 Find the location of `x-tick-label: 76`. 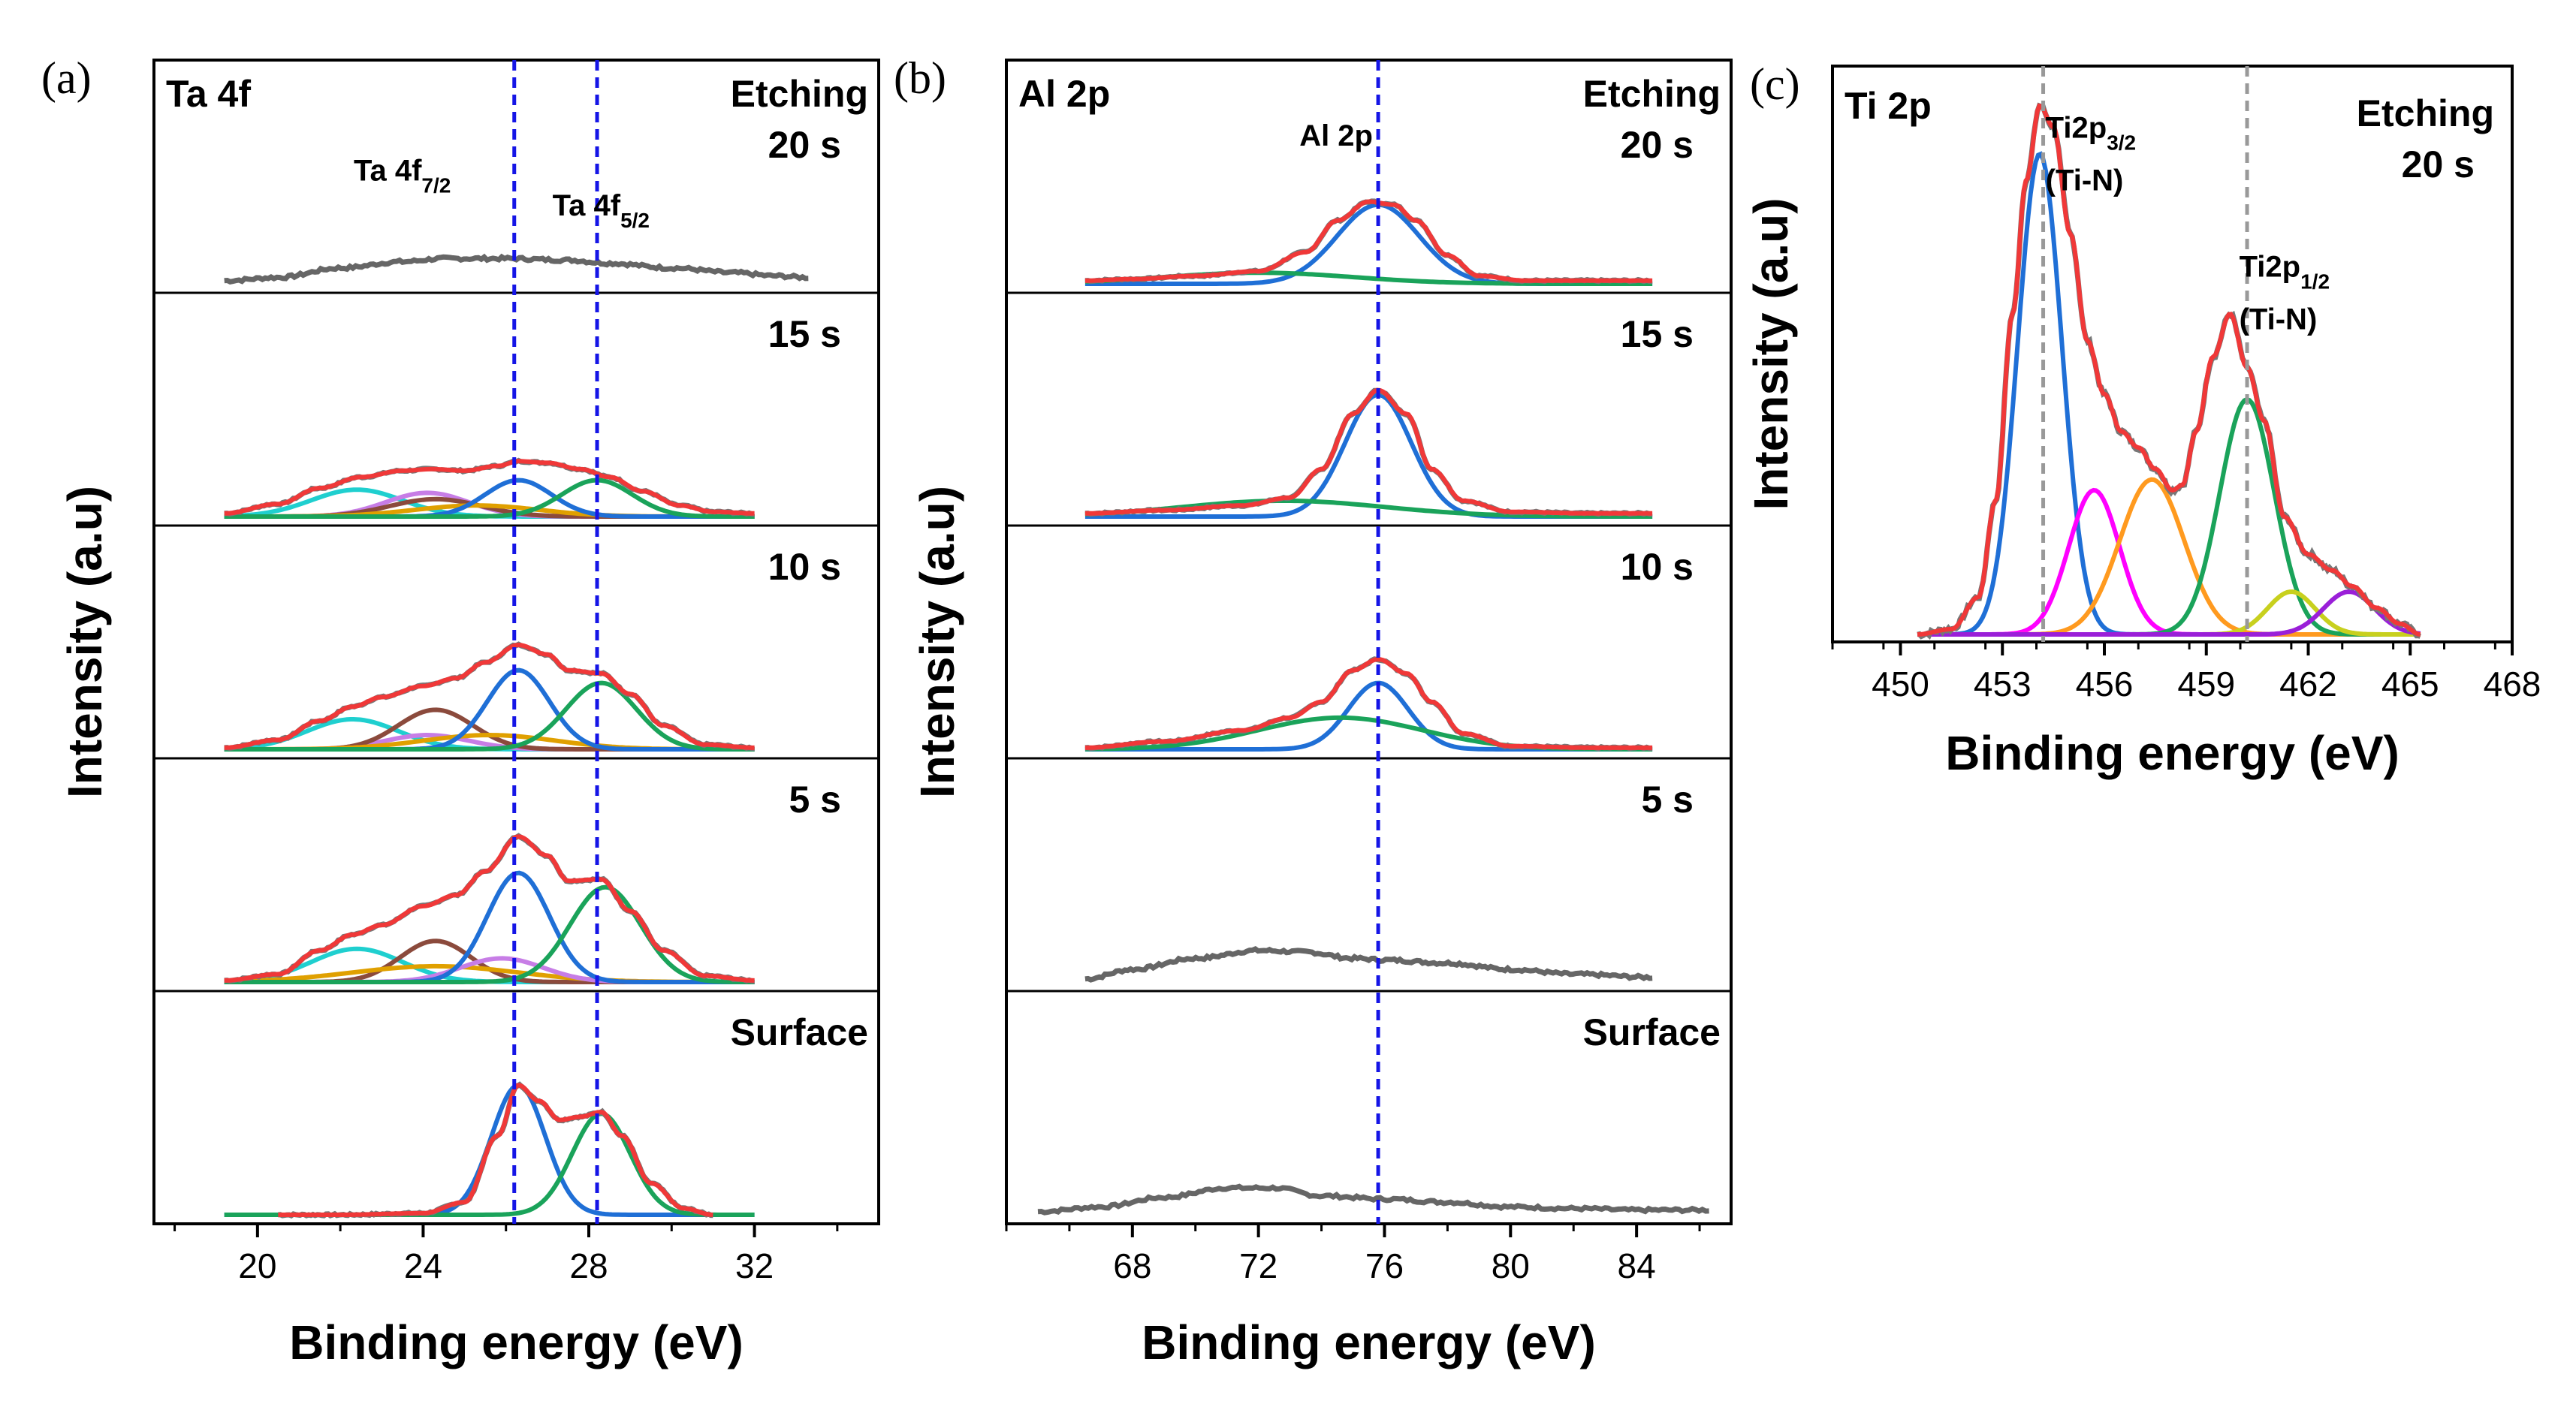

x-tick-label: 76 is located at coordinates (1384, 1265).